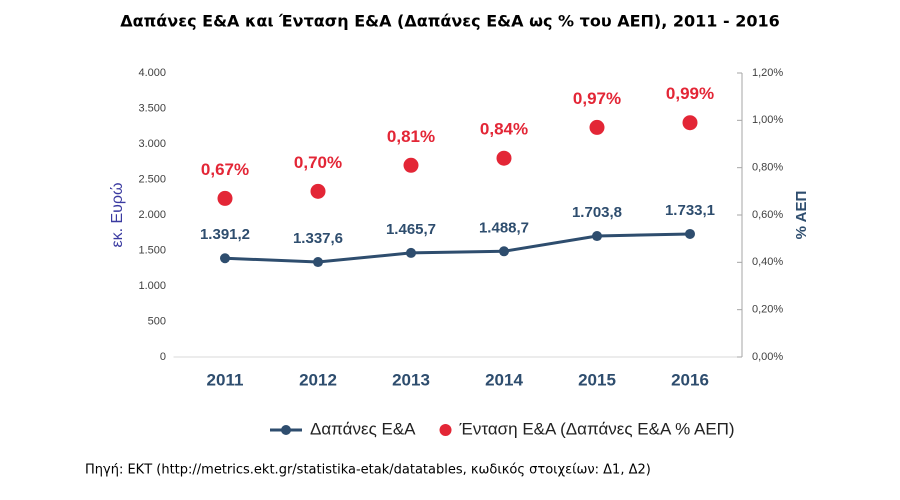 The width and height of the screenshot is (900, 500). What do you see at coordinates (767, 357) in the screenshot?
I see `y2-tick-label: 0,00%` at bounding box center [767, 357].